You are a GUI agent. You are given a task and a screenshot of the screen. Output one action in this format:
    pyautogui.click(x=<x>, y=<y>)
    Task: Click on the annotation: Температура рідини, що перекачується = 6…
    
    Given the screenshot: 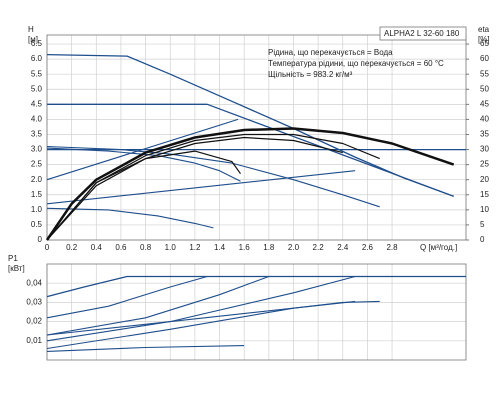 What is the action you would take?
    pyautogui.click(x=356, y=63)
    